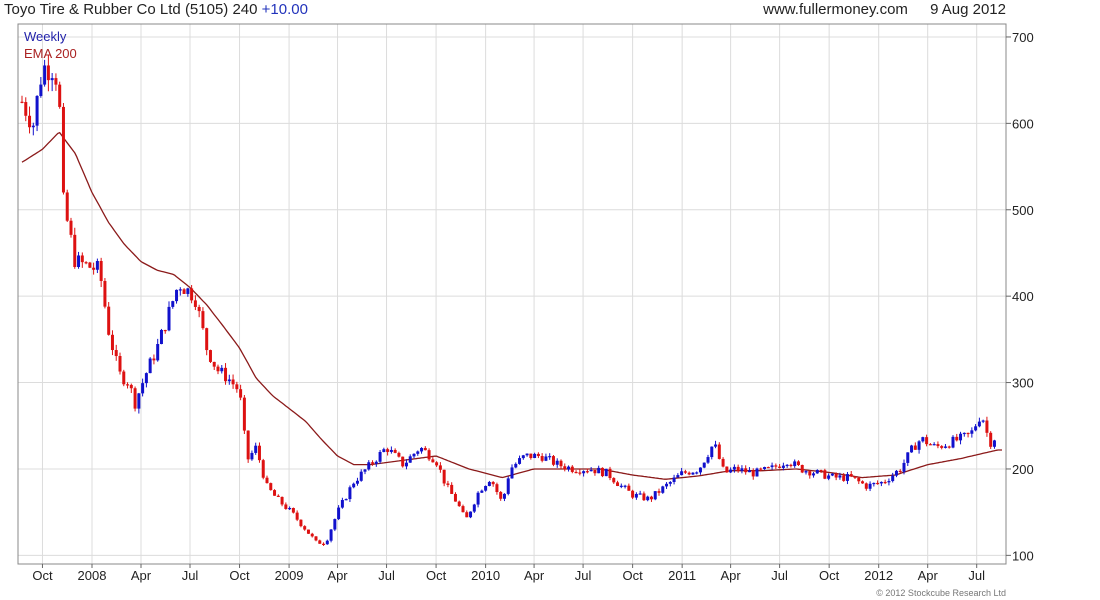 The image size is (1100, 600). Describe the element at coordinates (1023, 555) in the screenshot. I see `y-tick-label: 100` at that location.